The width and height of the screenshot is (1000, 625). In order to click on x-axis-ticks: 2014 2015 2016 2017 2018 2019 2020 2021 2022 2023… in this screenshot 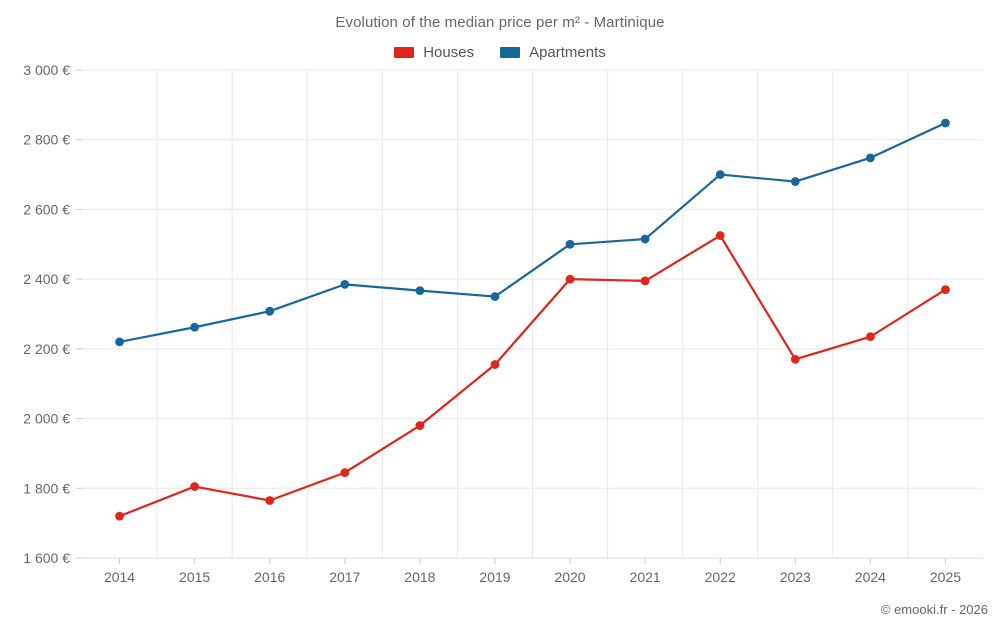, I will do `click(532, 571)`.